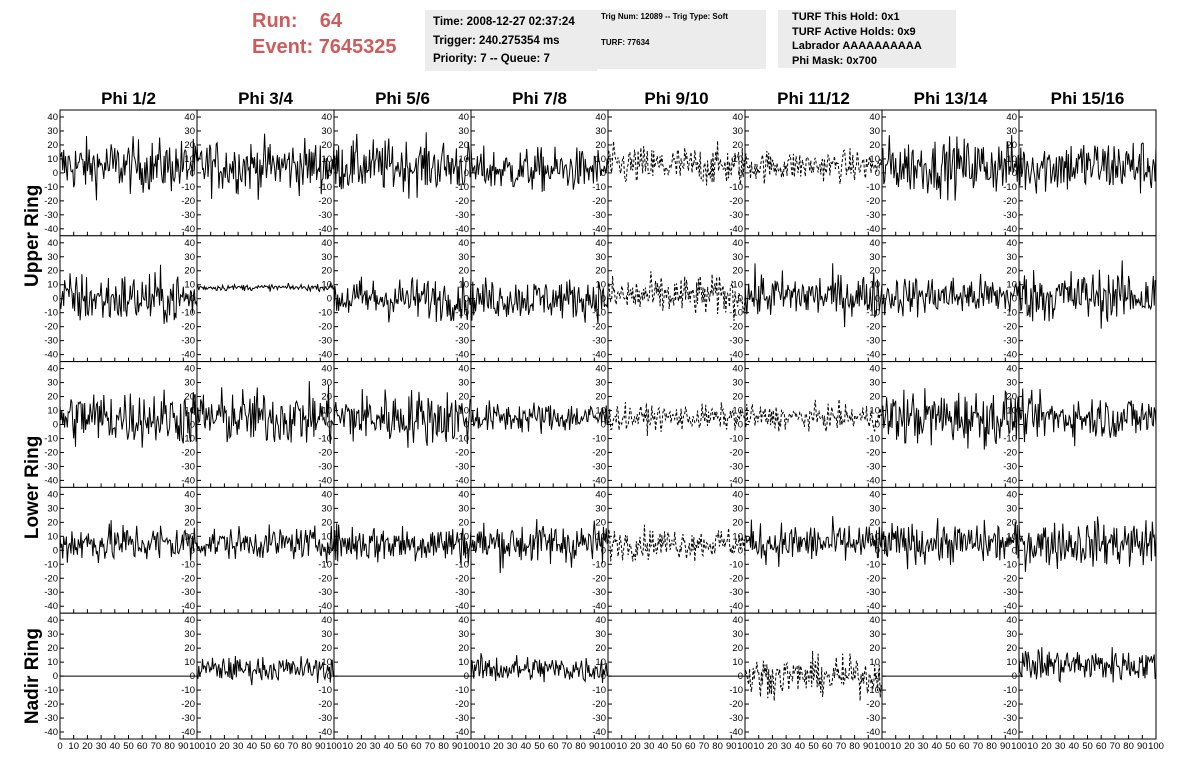 The width and height of the screenshot is (1196, 772). Describe the element at coordinates (347, 746) in the screenshot. I see `x-tick-label: 10` at that location.